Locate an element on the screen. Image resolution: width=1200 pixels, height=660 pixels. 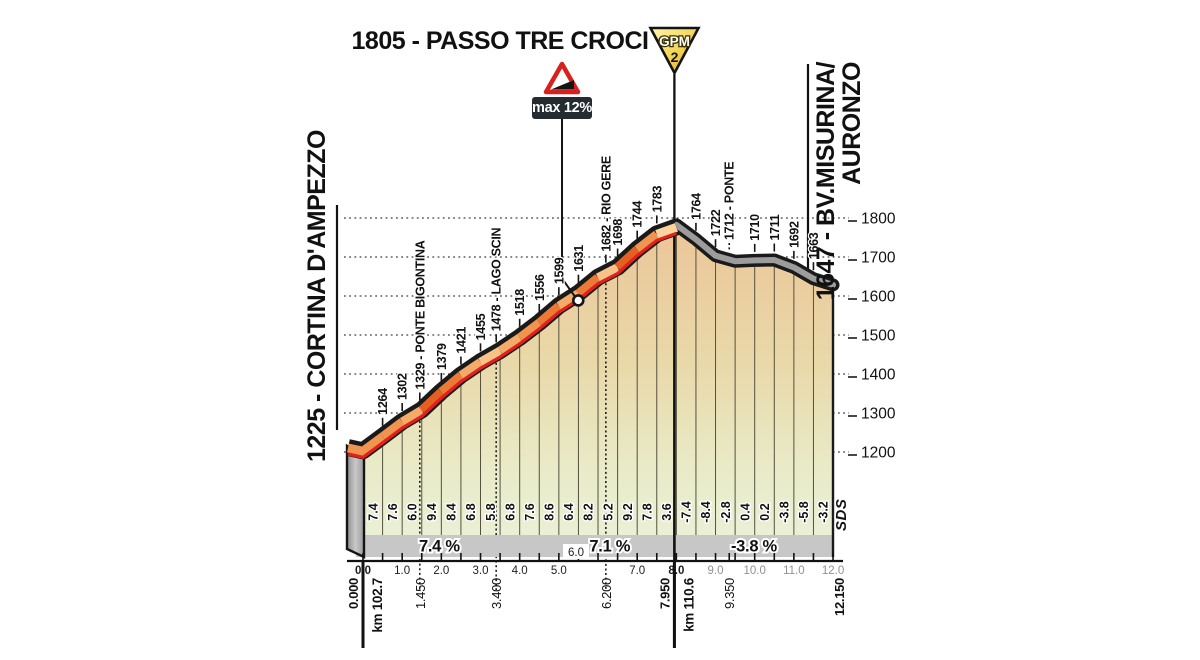
end-location-label-line1: 1647 - BV.MISURINA/ is located at coordinates (826, 181).